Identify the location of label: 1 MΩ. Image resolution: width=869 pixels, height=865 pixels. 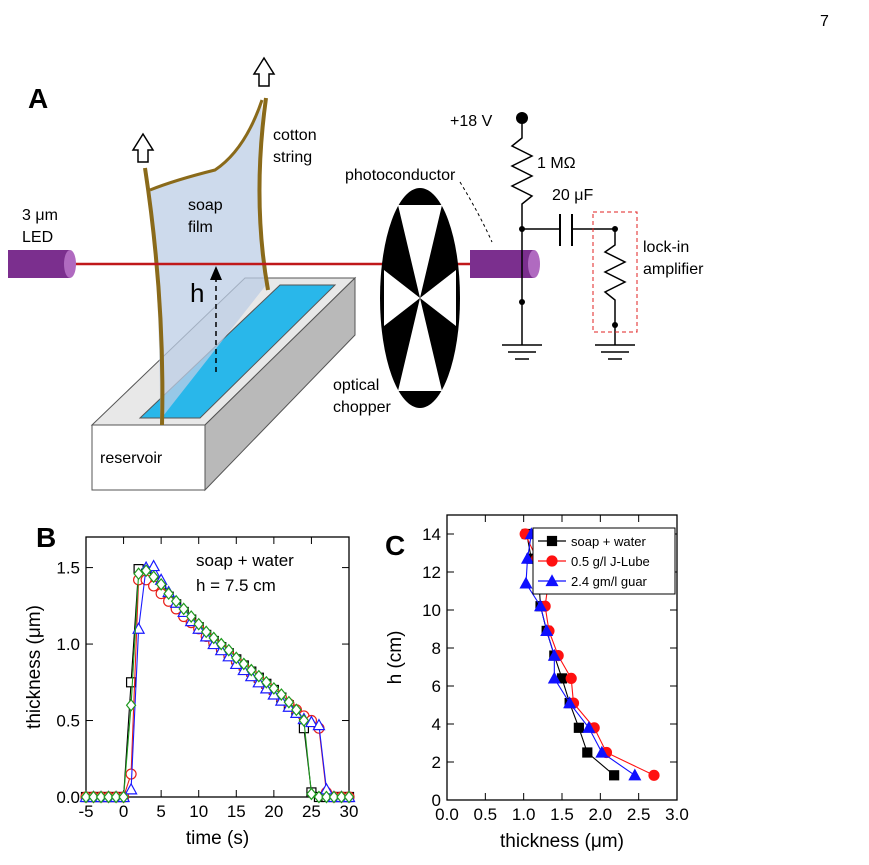
(556, 163).